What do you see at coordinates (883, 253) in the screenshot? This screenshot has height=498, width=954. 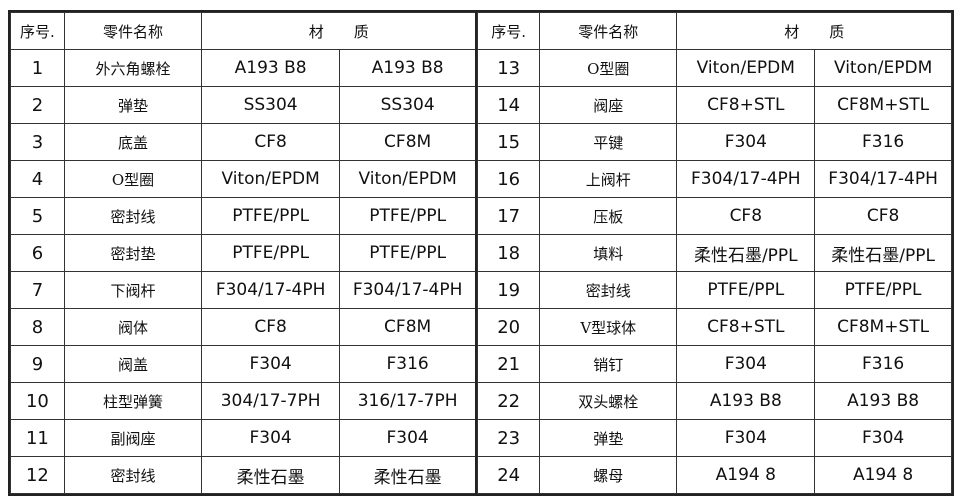 I see `material-2: 柔性石墨/PPL` at bounding box center [883, 253].